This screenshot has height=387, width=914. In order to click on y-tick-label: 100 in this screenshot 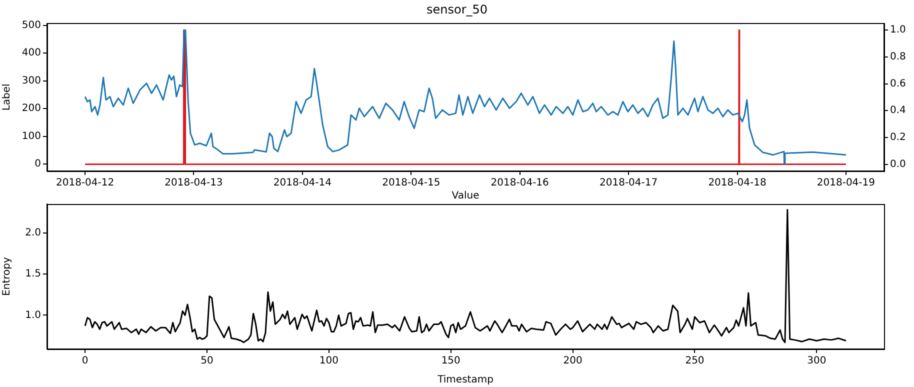, I will do `click(31, 136)`.